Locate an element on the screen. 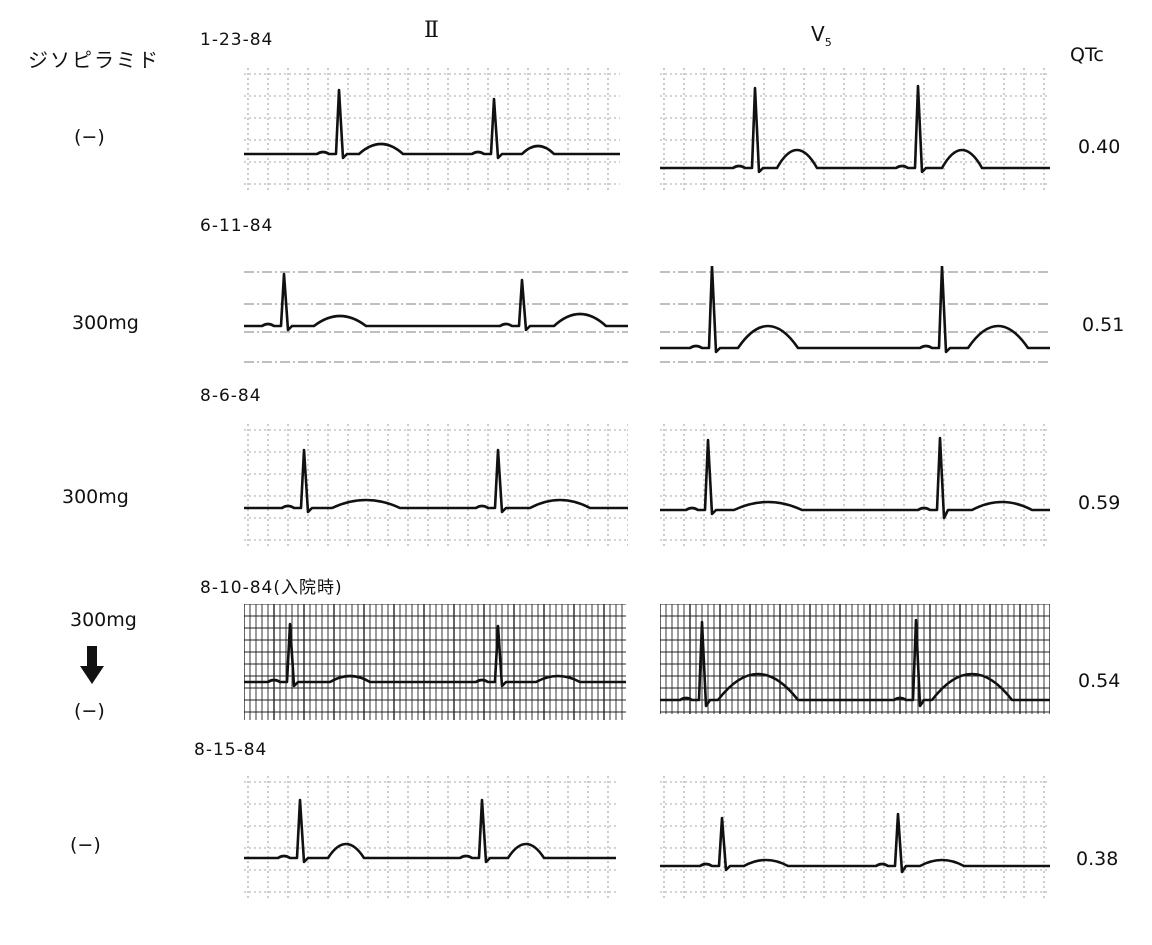 The height and width of the screenshot is (945, 1152). dose-label-5: (−) is located at coordinates (85, 845).